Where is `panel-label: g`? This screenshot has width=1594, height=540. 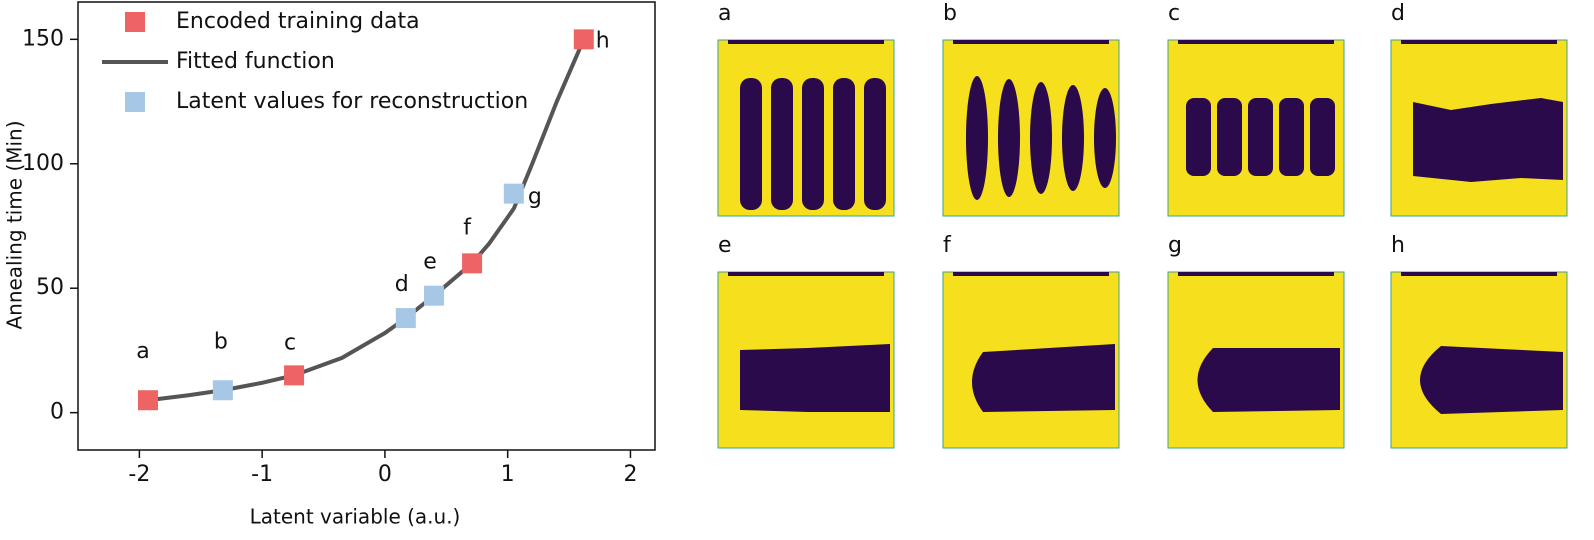 panel-label: g is located at coordinates (1175, 245).